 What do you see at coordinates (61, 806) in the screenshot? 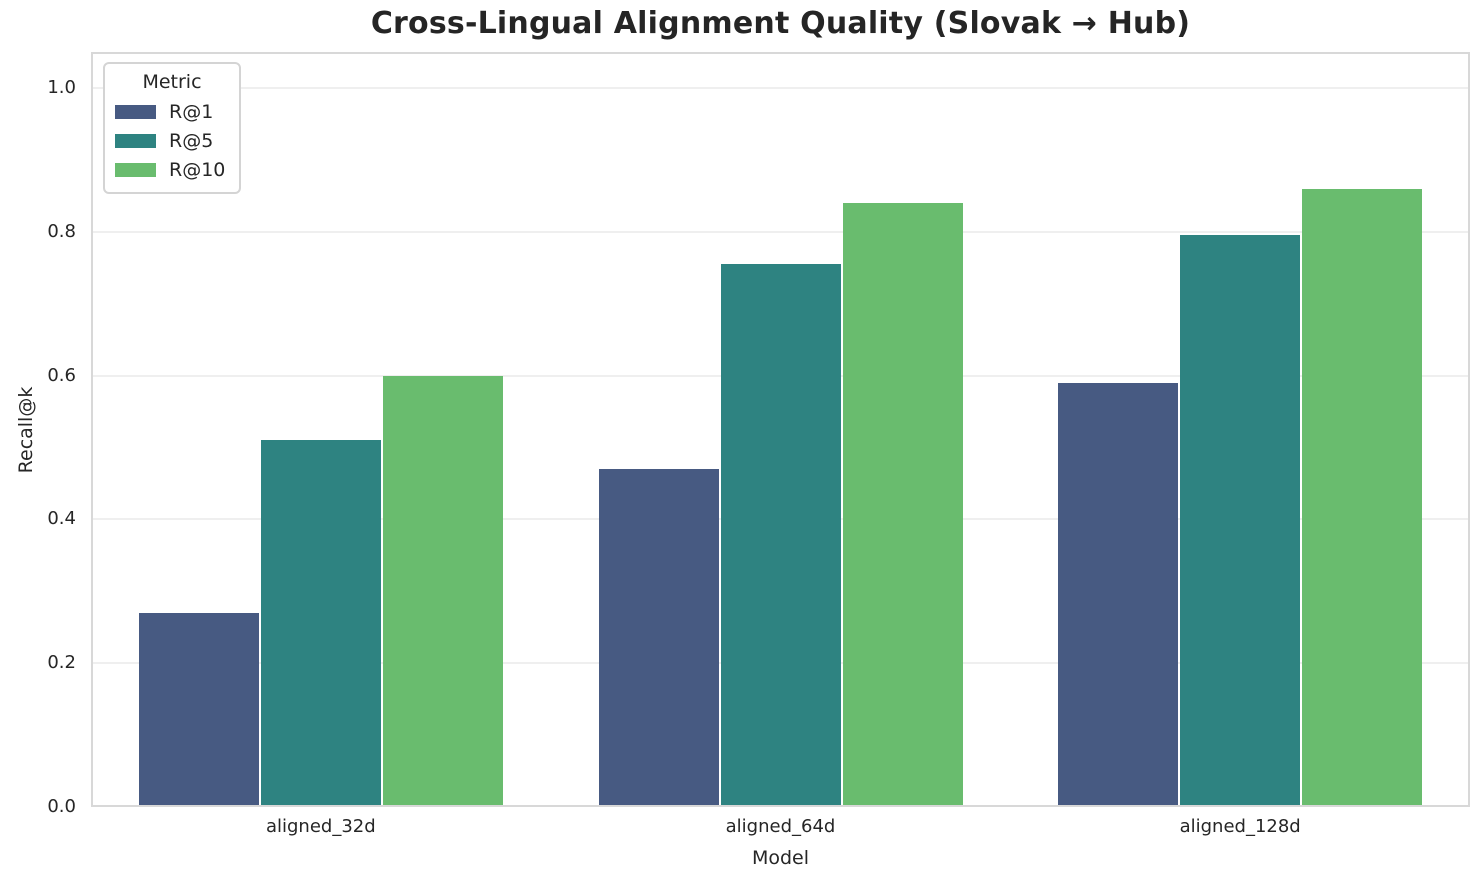
I see `y-tick-label: 0.0` at bounding box center [61, 806].